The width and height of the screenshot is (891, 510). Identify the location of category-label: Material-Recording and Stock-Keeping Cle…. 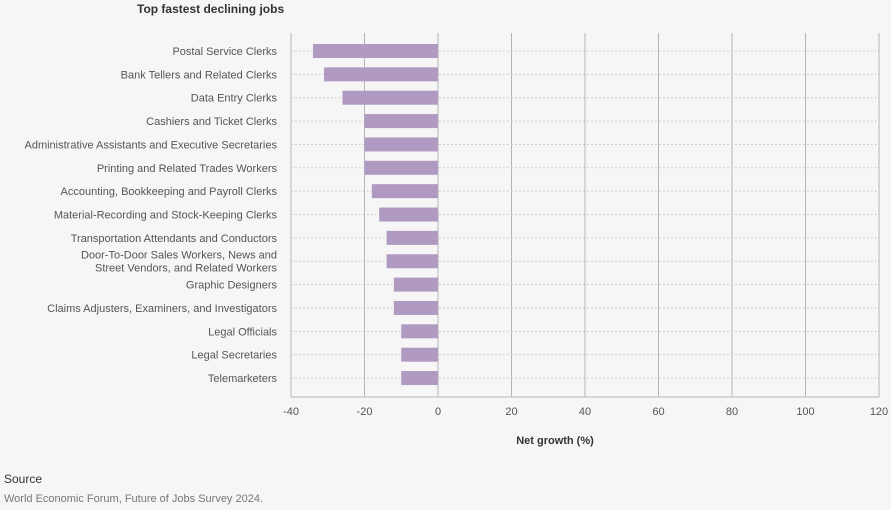
(166, 216).